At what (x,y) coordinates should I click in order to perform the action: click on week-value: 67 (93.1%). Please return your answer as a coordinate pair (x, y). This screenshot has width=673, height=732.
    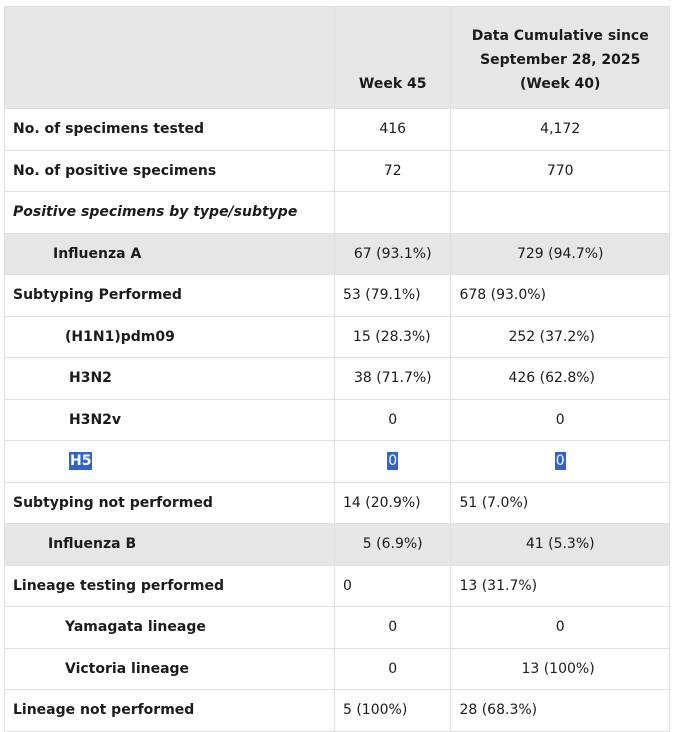
    Looking at the image, I should click on (392, 253).